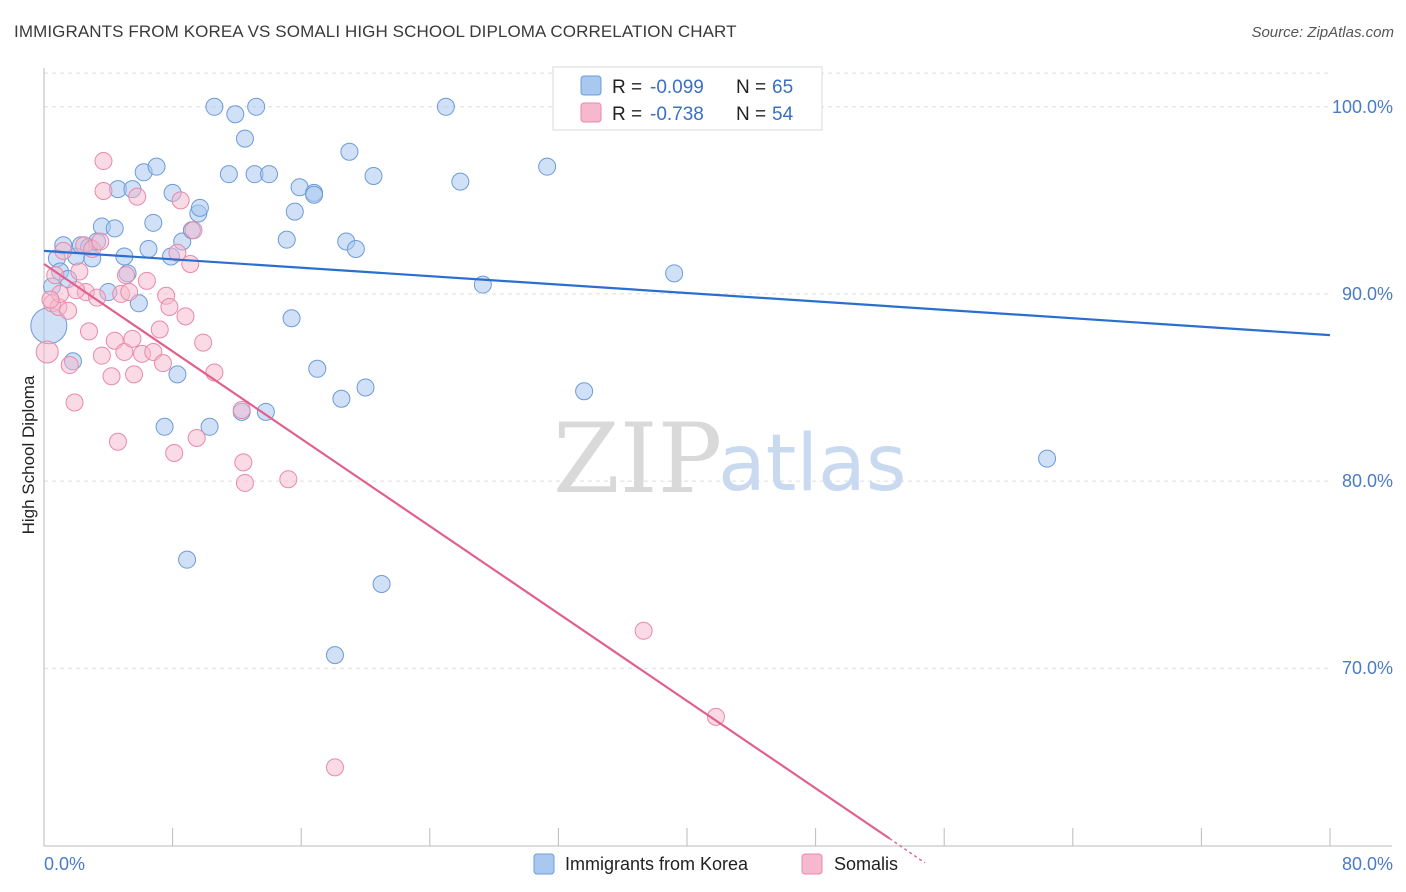 Image resolution: width=1406 pixels, height=892 pixels. I want to click on legend-n-value-korea: 65, so click(782, 87).